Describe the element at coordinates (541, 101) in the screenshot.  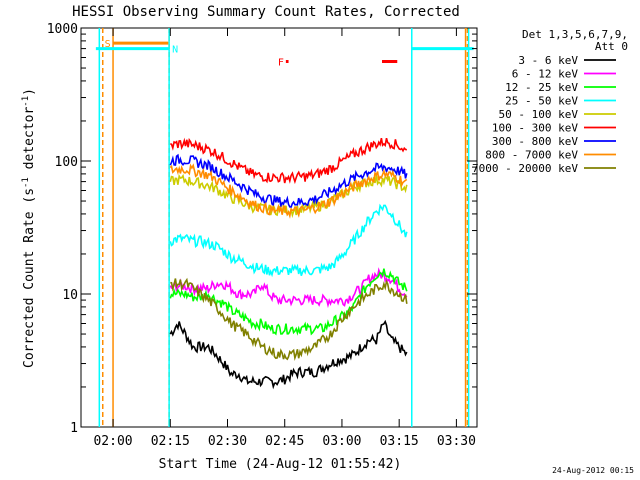
I see `legend-label-3: 25 - 50 keV` at that location.